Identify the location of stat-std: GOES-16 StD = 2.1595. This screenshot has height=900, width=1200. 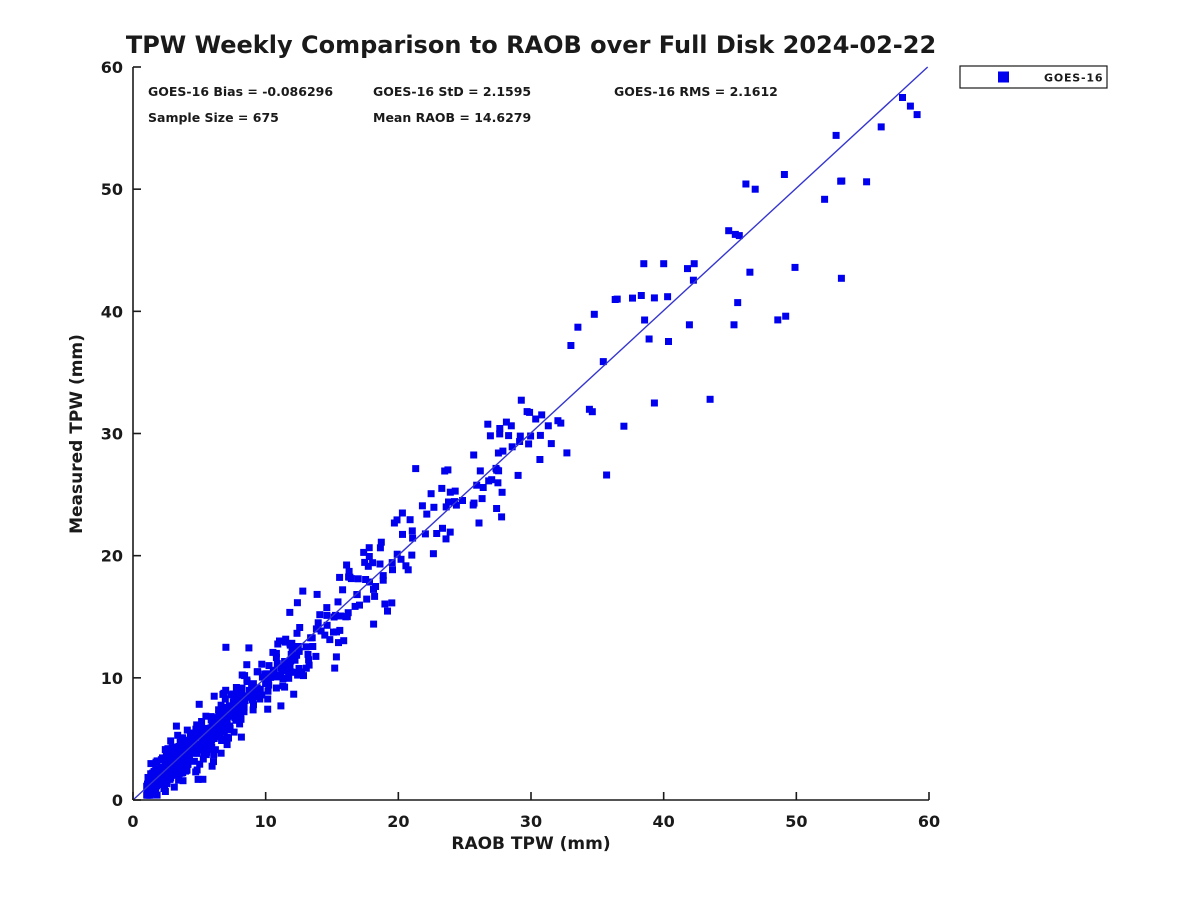
(452, 91).